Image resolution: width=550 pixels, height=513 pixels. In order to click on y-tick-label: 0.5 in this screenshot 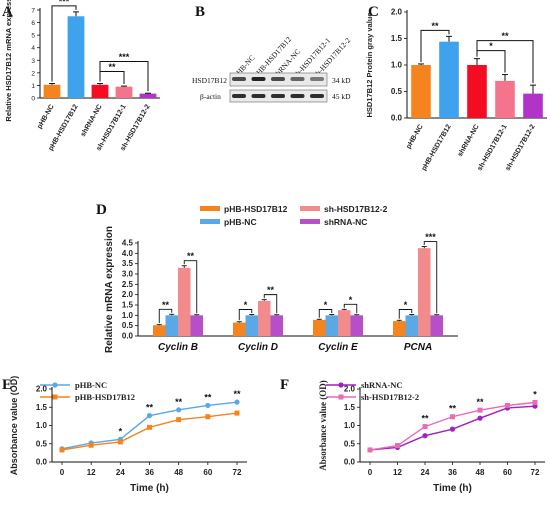, I will do `click(397, 91)`.